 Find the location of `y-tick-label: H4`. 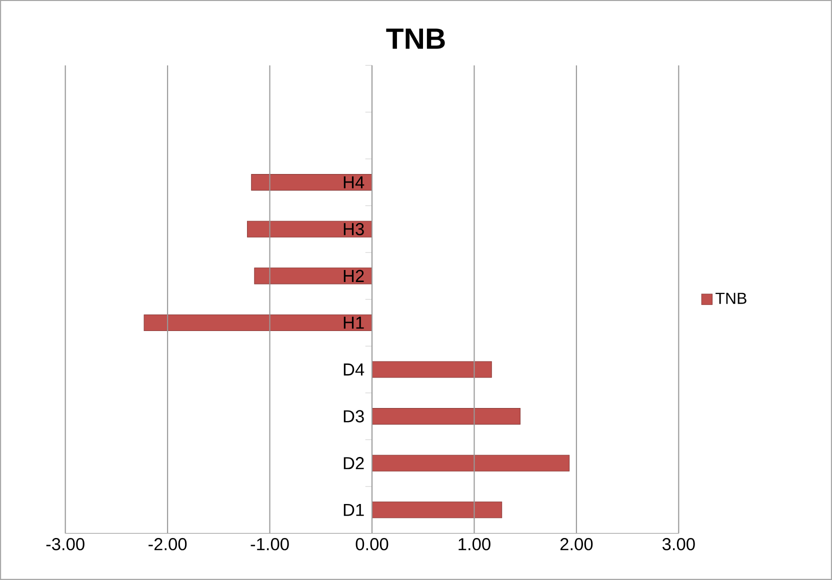

y-tick-label: H4 is located at coordinates (354, 182).